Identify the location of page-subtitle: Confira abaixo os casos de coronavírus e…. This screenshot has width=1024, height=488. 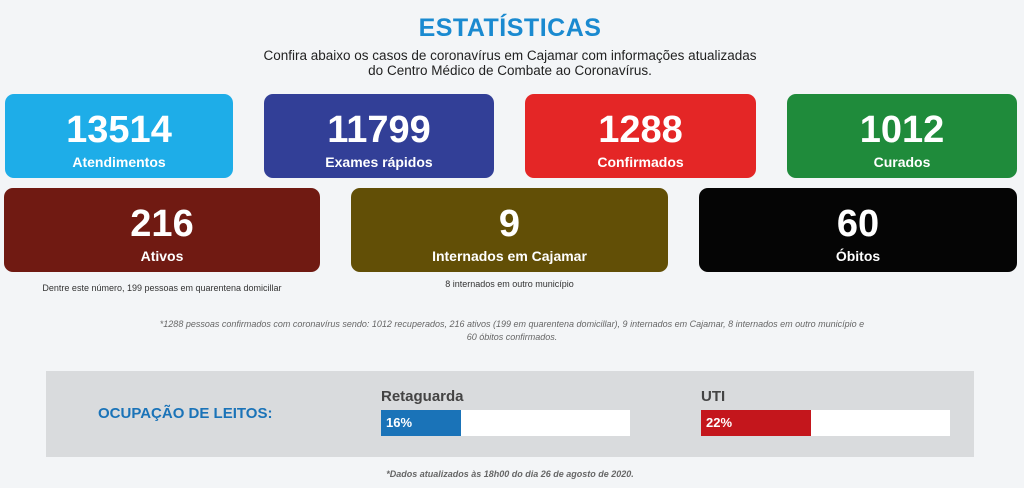
(510, 63).